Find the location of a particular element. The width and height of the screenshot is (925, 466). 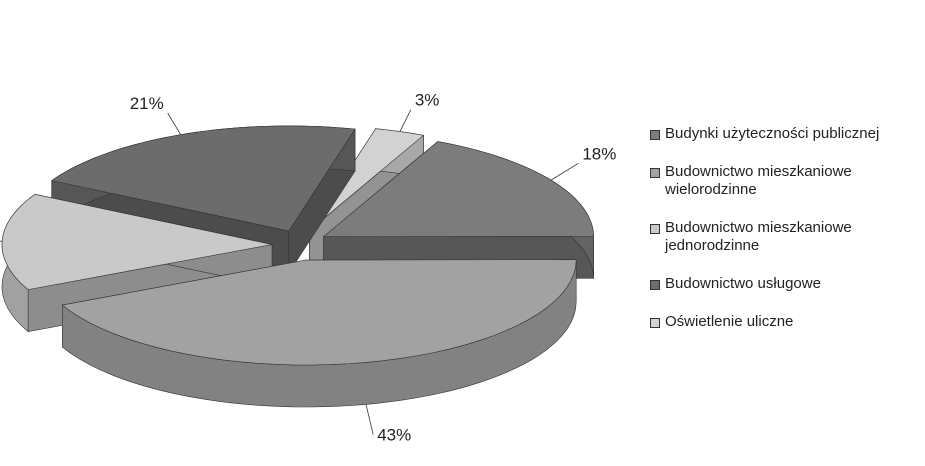

legend-label: Budownictwo mieszkaniowe wielorodzinne is located at coordinates (758, 180).